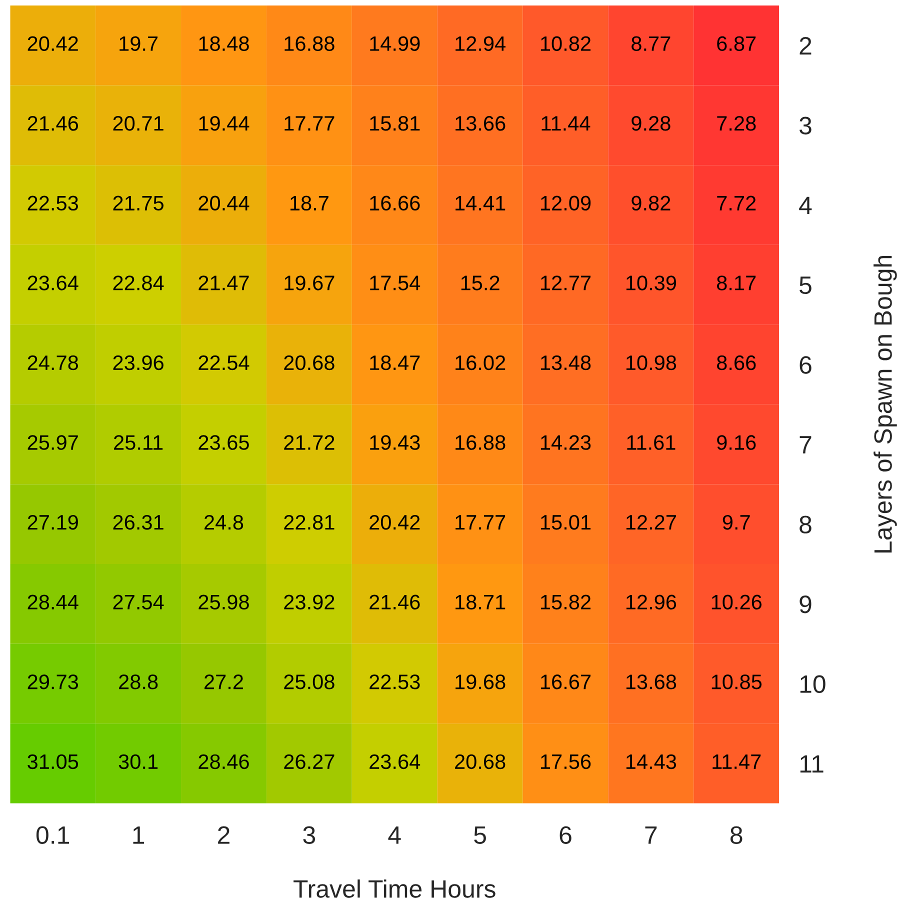  I want to click on data-label: 9.7, so click(736, 522).